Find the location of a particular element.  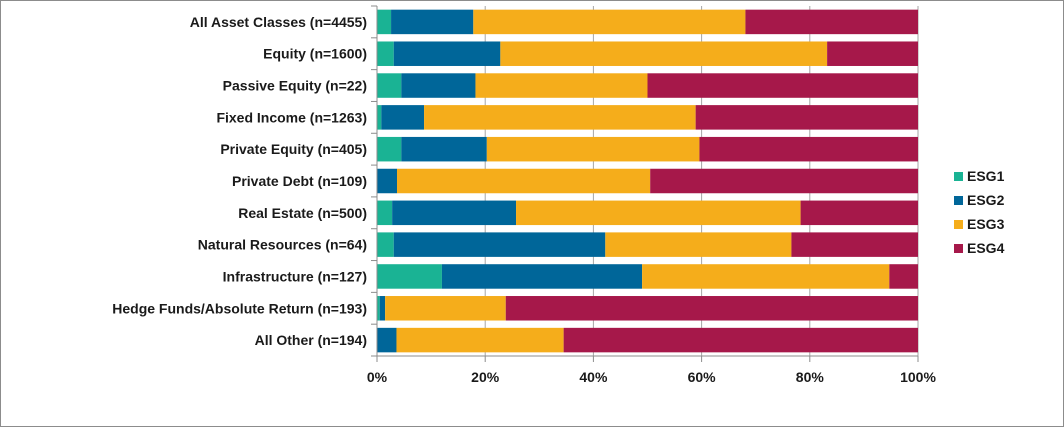

category-label: Infrastructure (n=127) is located at coordinates (295, 276).